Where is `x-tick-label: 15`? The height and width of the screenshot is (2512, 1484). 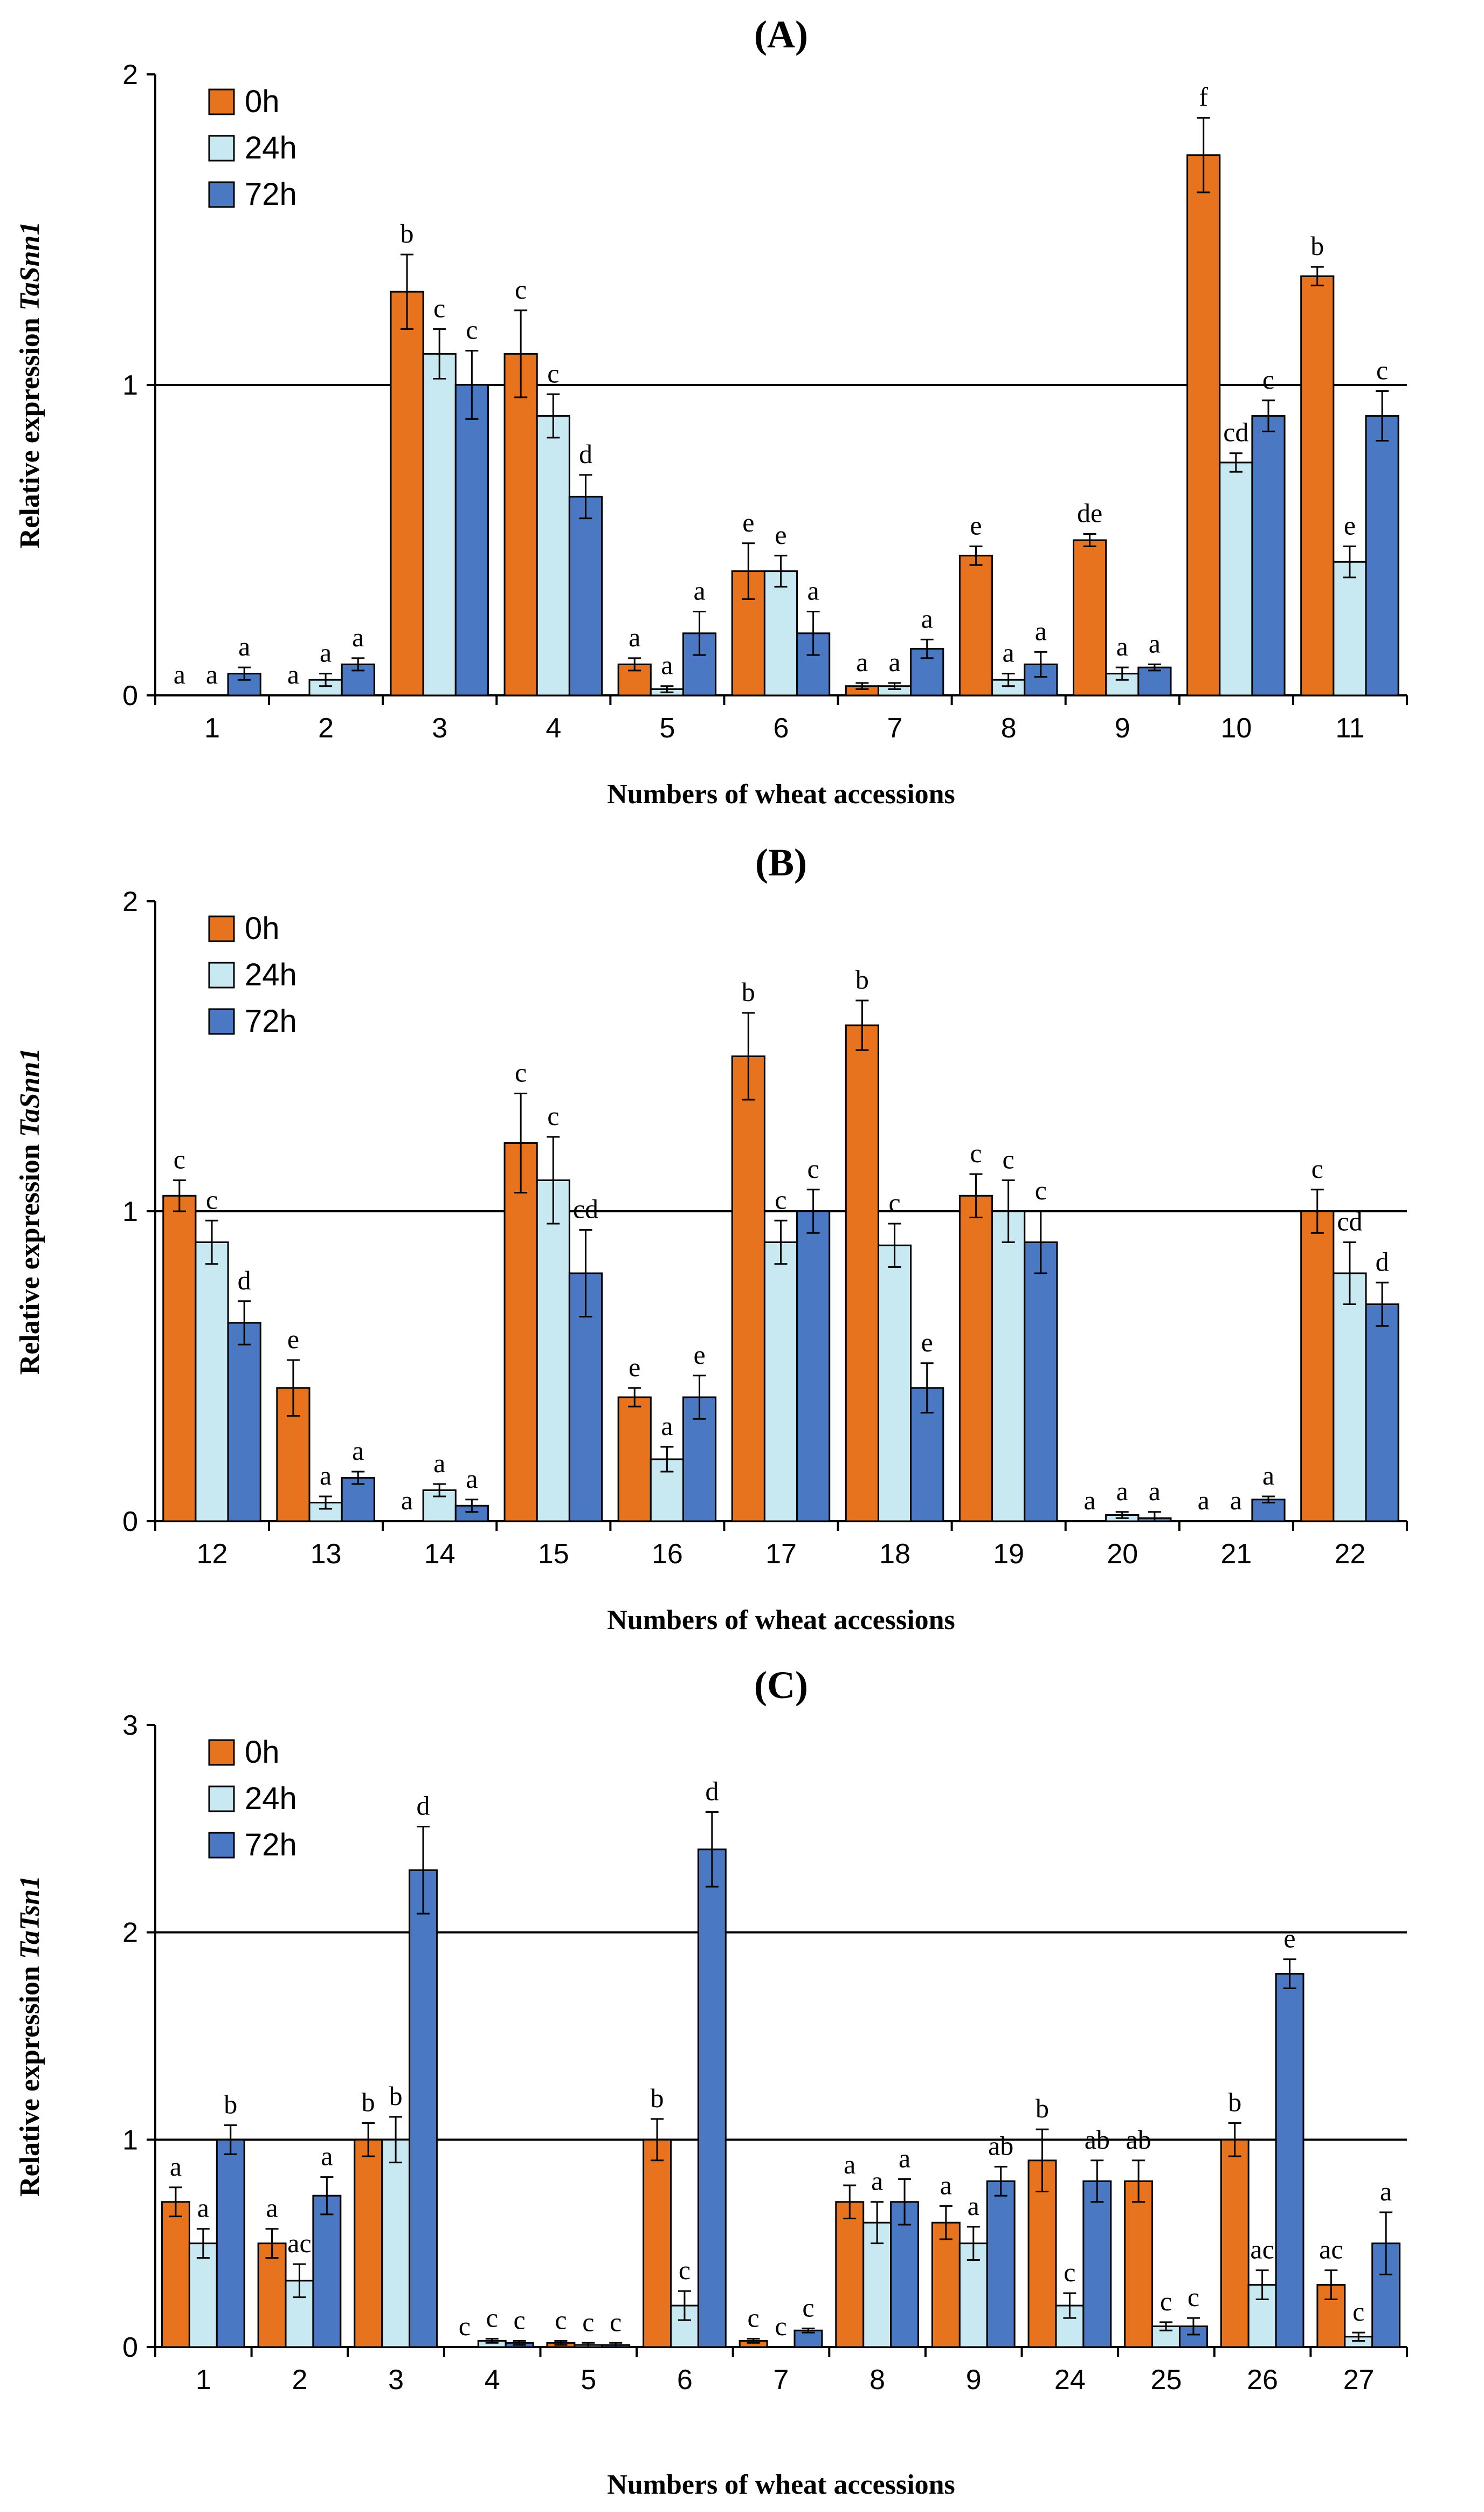
x-tick-label: 15 is located at coordinates (553, 1554).